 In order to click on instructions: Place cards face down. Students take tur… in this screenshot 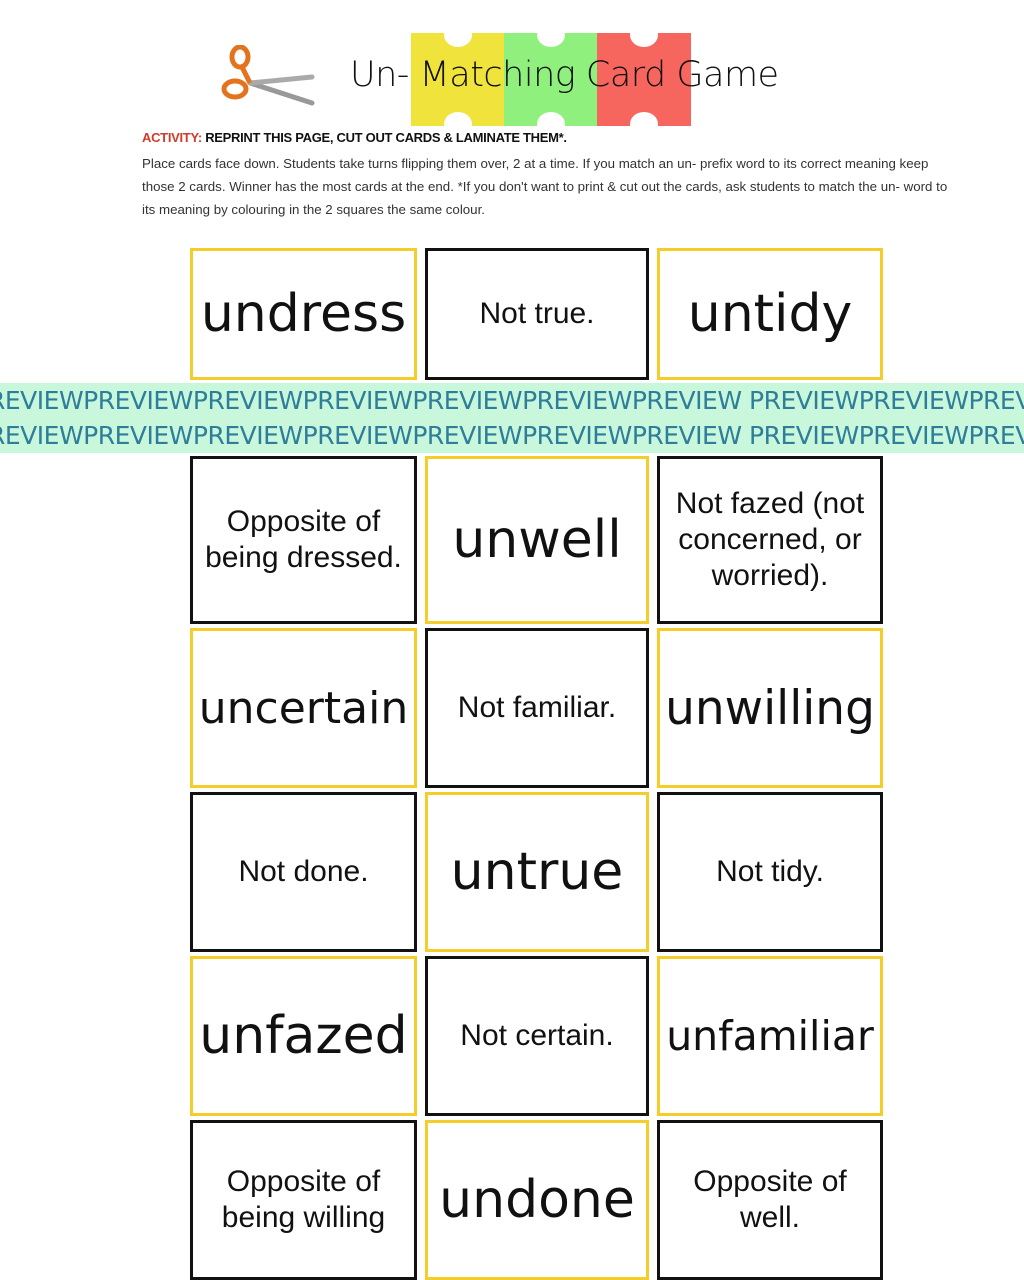, I will do `click(545, 186)`.